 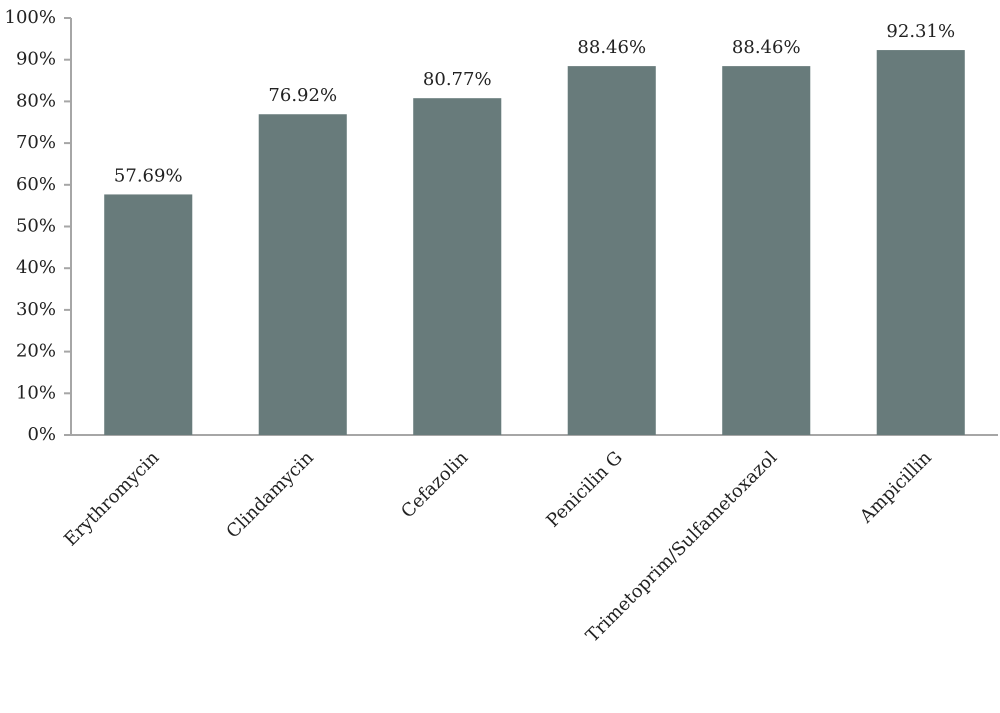 What do you see at coordinates (434, 484) in the screenshot?
I see `x-tick-label: Cefazolin` at bounding box center [434, 484].